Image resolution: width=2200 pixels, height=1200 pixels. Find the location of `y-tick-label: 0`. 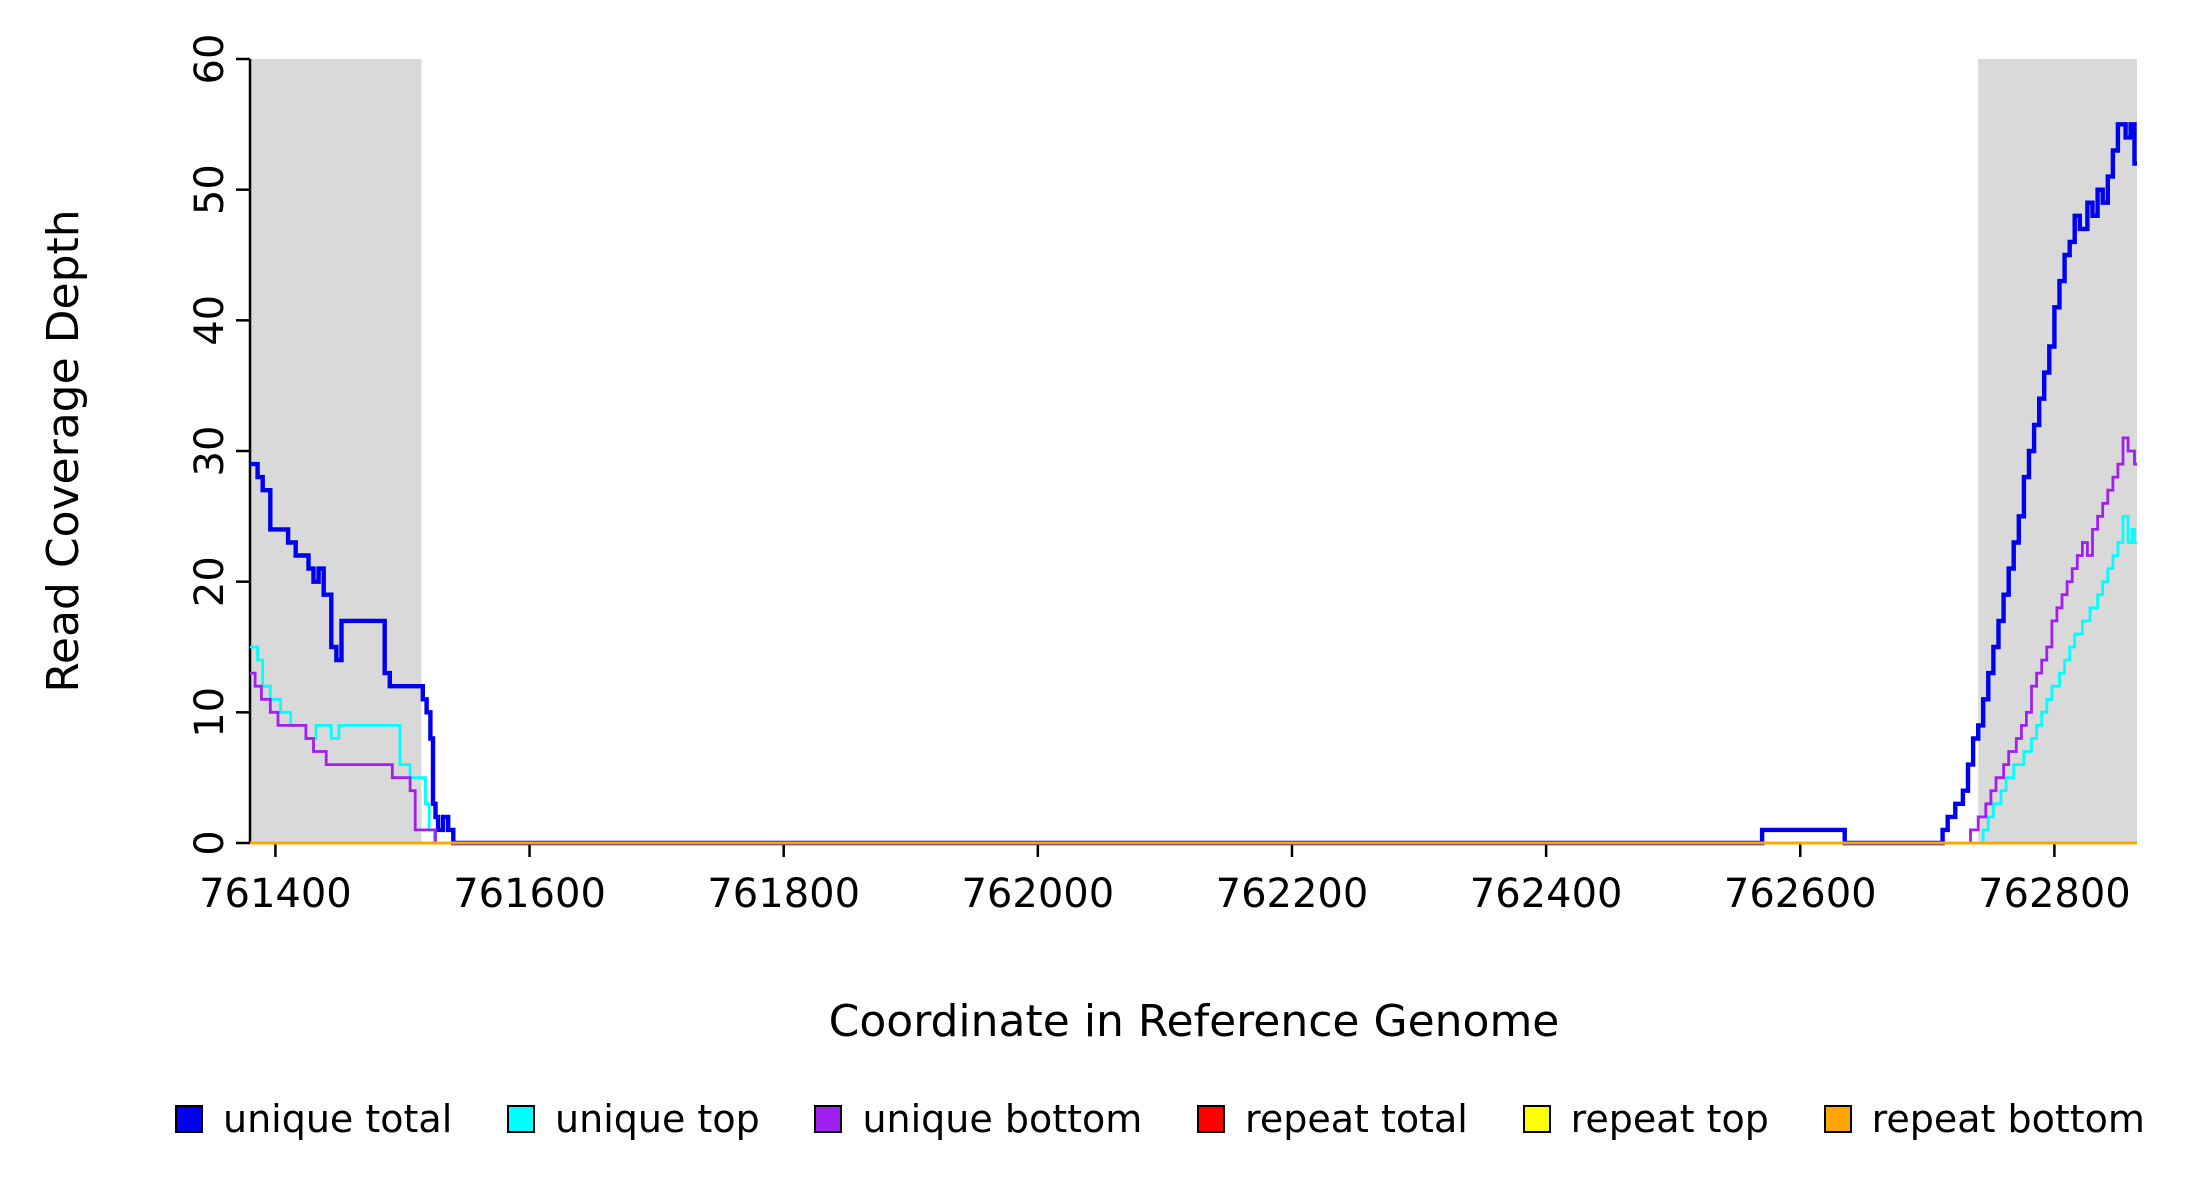

y-tick-label: 0 is located at coordinates (210, 842).